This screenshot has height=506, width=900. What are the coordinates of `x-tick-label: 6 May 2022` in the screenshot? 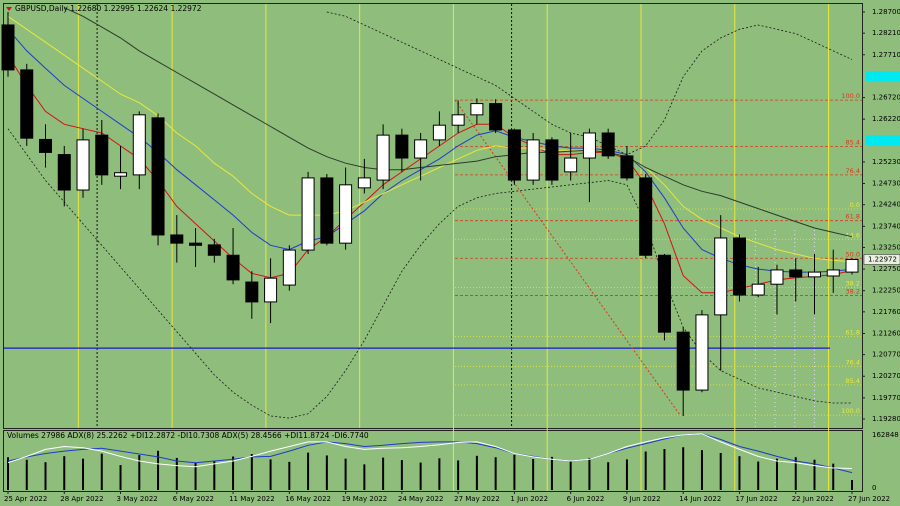 It's located at (193, 499).